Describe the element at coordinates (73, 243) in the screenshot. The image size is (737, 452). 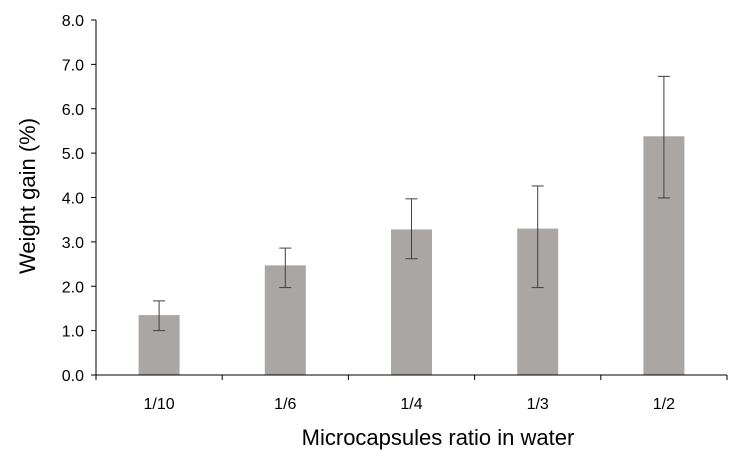
I see `y-tick-label-3: 3.0` at that location.